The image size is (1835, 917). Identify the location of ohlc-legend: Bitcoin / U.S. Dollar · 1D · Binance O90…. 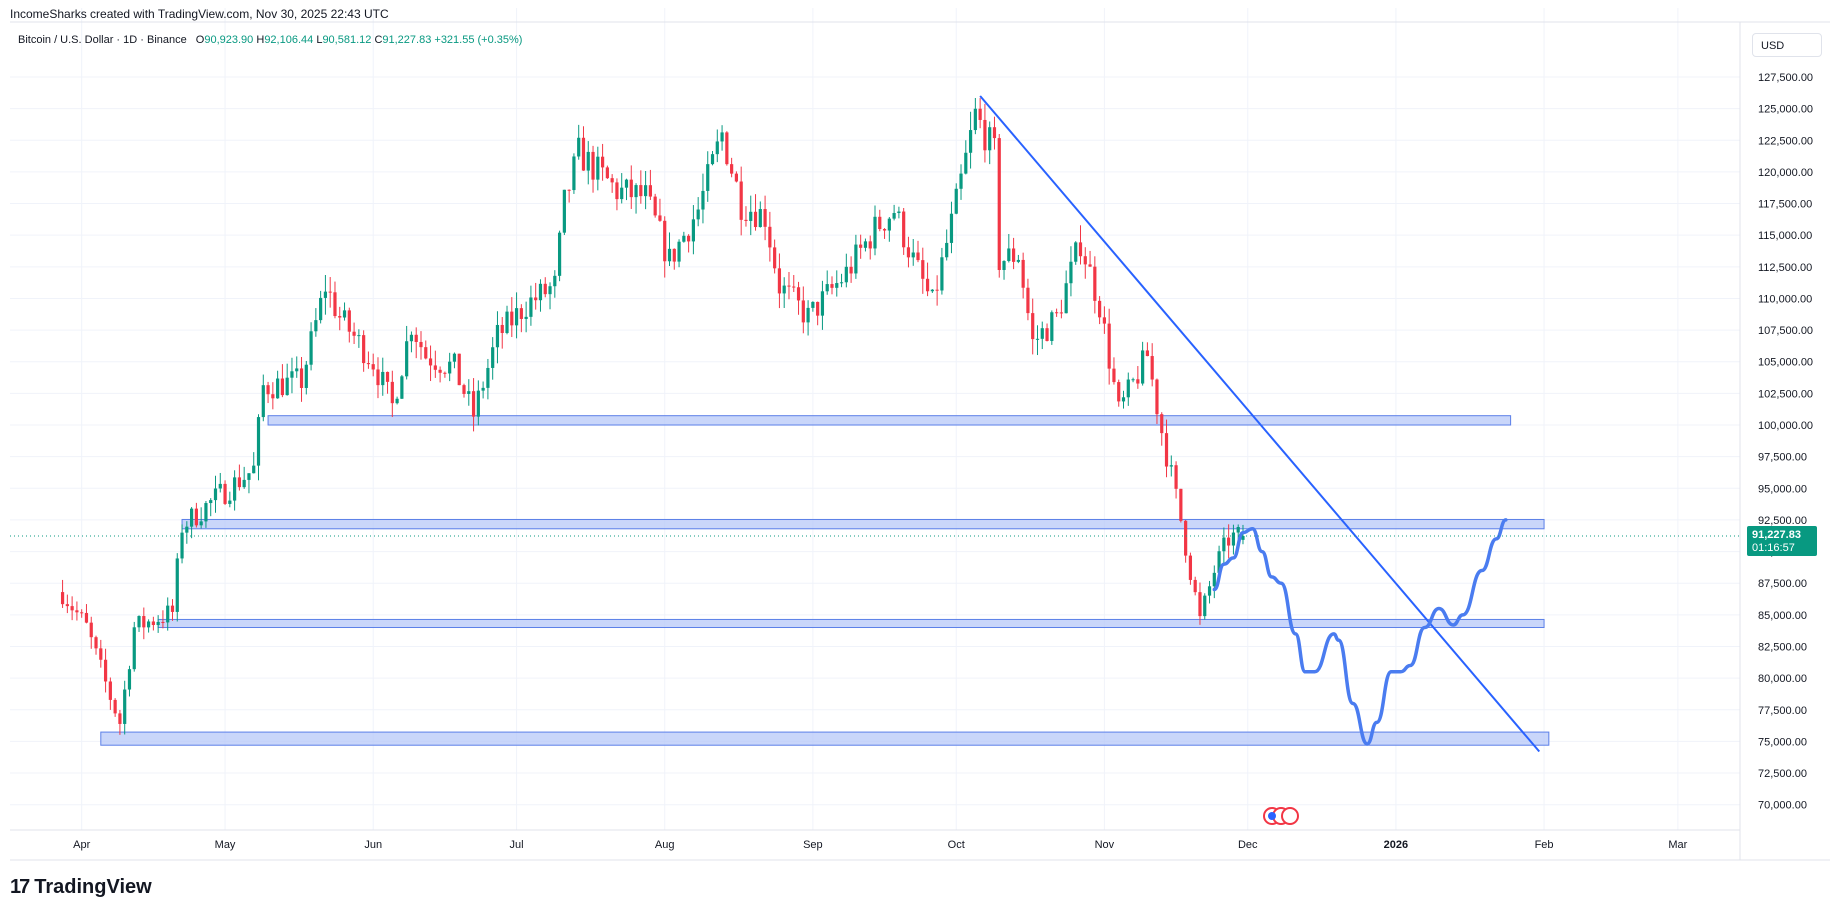
(270, 40).